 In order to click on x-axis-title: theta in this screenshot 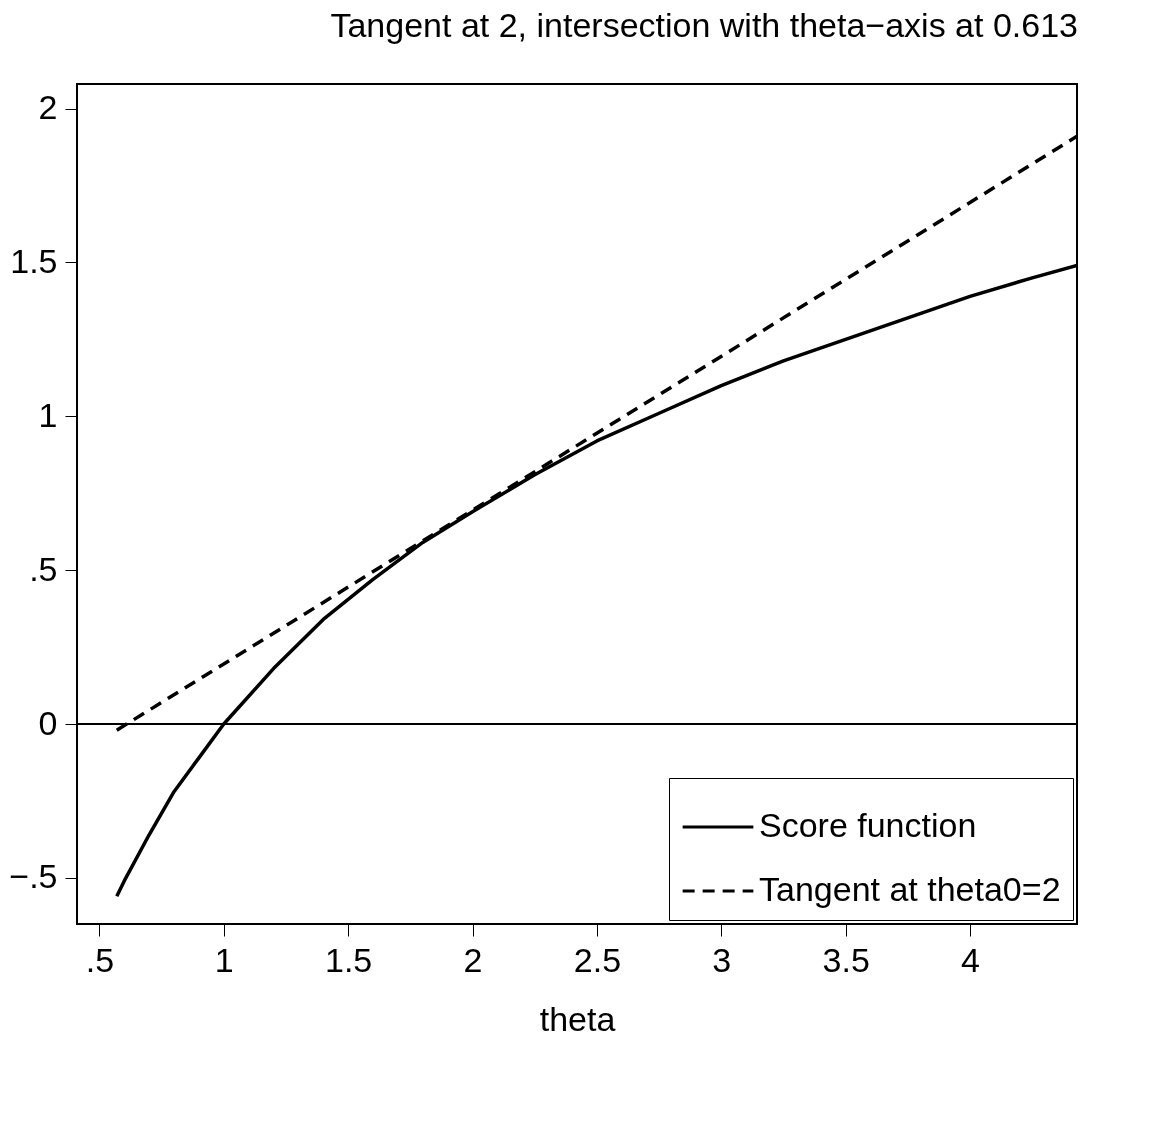, I will do `click(577, 1018)`.